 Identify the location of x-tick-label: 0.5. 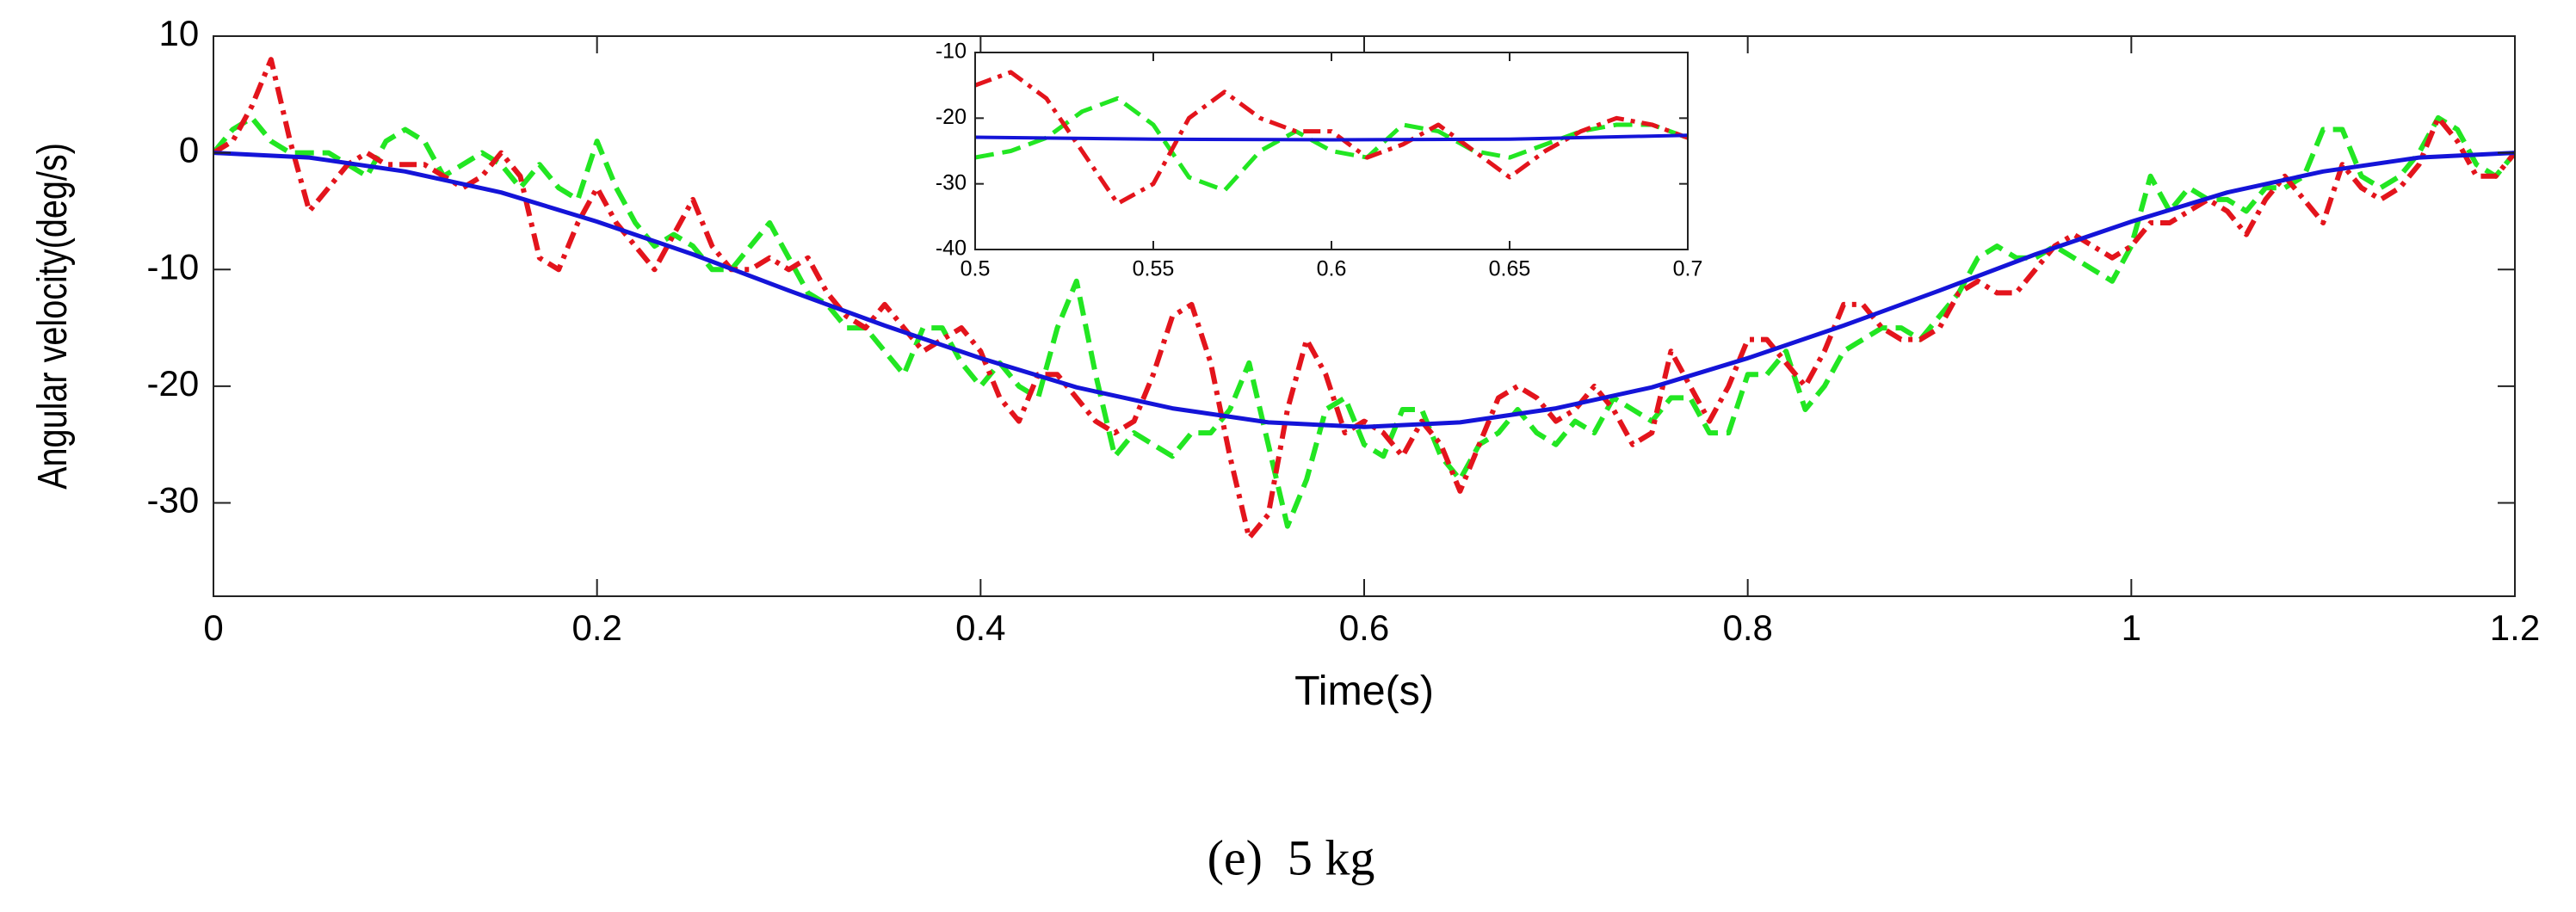
(976, 268).